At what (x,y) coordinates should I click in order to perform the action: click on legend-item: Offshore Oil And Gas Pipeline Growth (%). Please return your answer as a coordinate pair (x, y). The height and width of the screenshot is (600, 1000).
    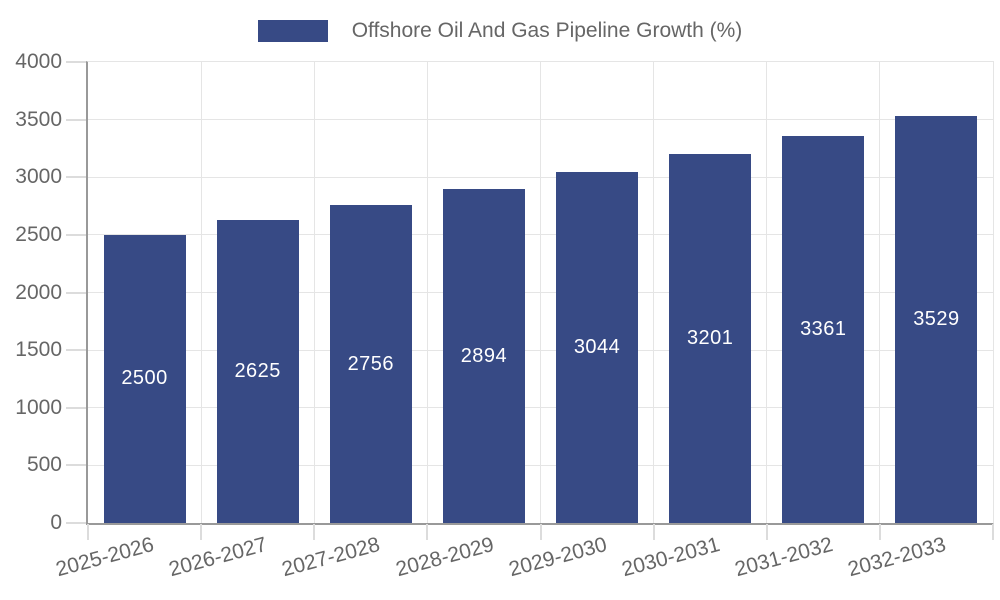
    Looking at the image, I should click on (500, 31).